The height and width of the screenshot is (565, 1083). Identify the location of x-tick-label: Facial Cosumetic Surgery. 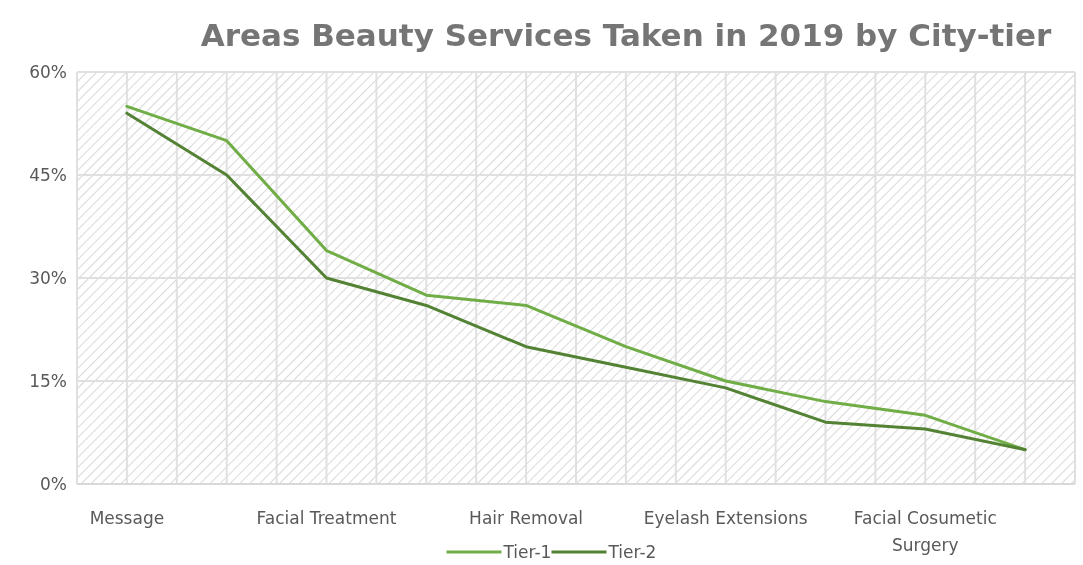
(925, 531).